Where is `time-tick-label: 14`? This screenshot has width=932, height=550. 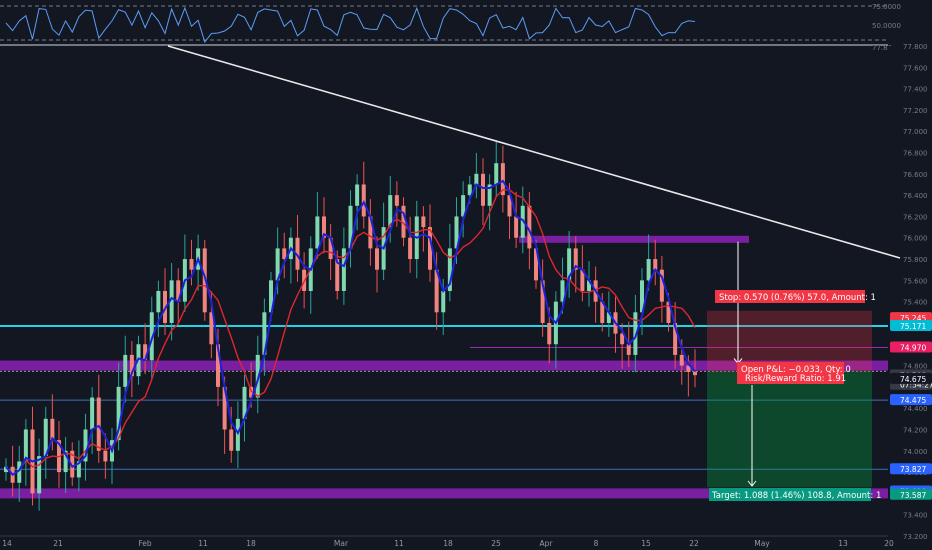 time-tick-label: 14 is located at coordinates (7, 543).